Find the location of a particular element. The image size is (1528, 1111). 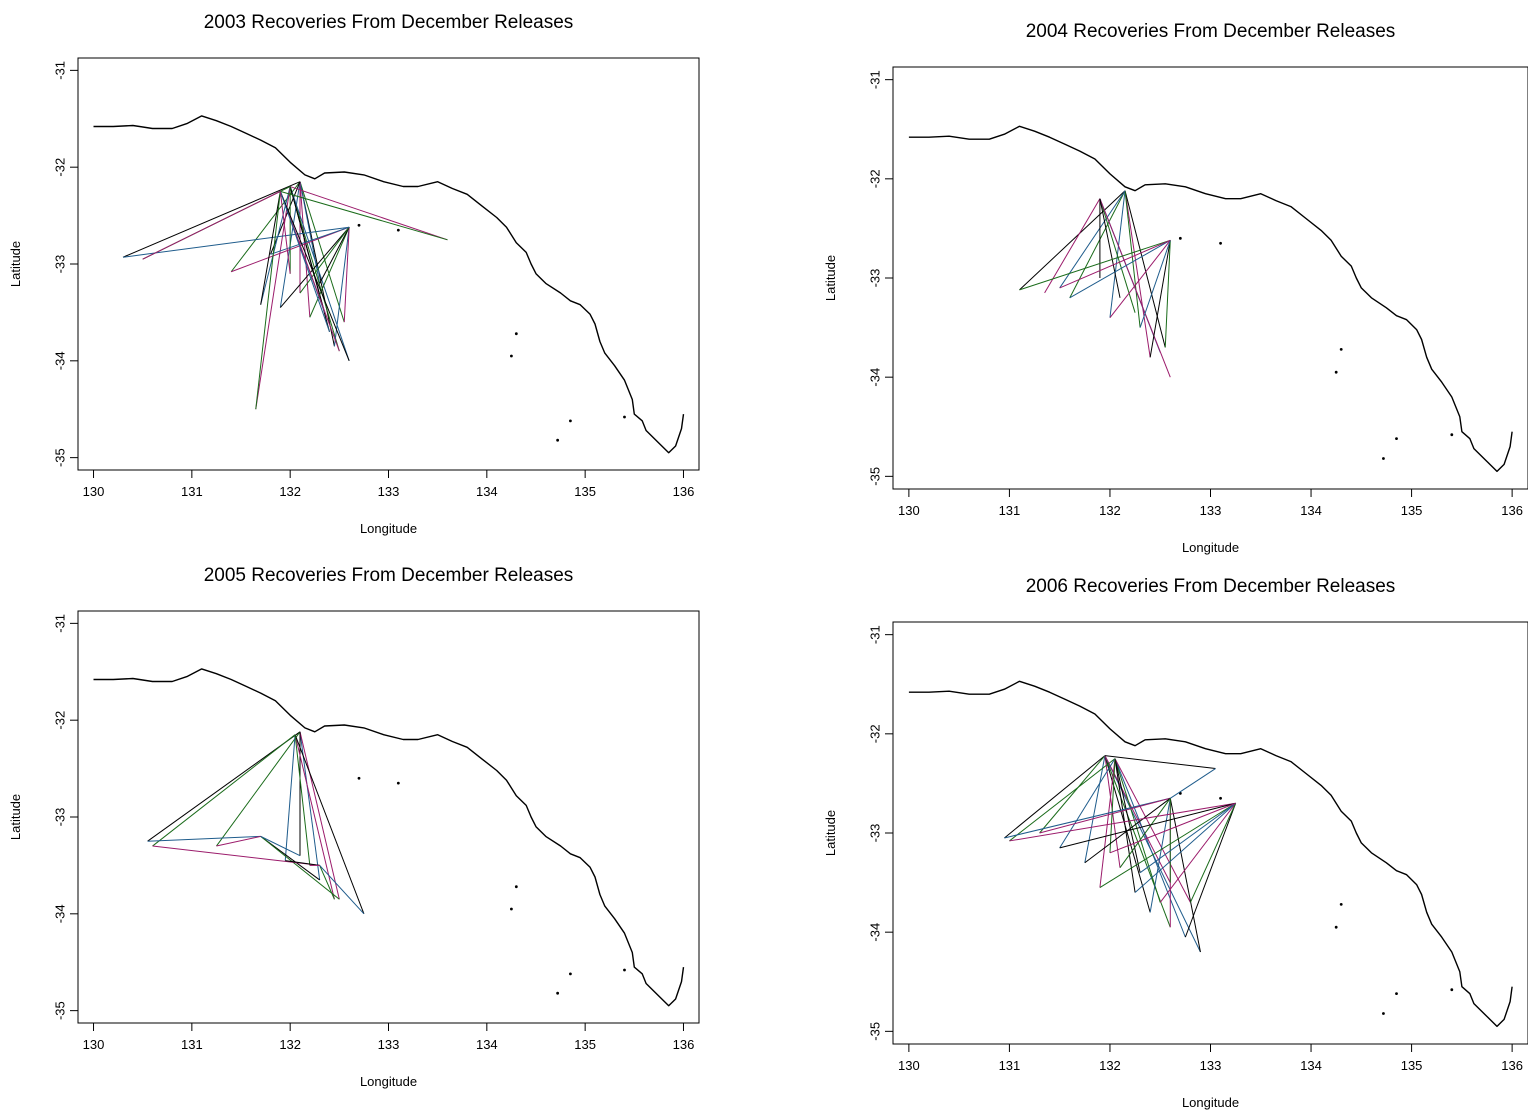

y-tick-label: -33 is located at coordinates (60, 817).